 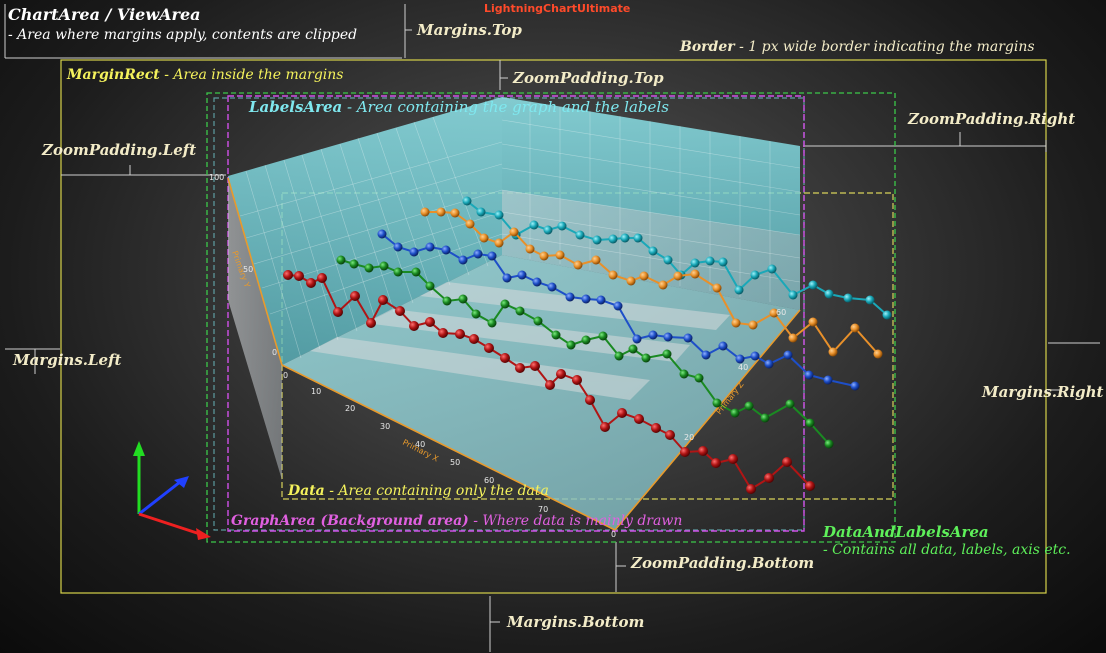 What do you see at coordinates (172, 490) in the screenshot?
I see `axis-indicator` at bounding box center [172, 490].